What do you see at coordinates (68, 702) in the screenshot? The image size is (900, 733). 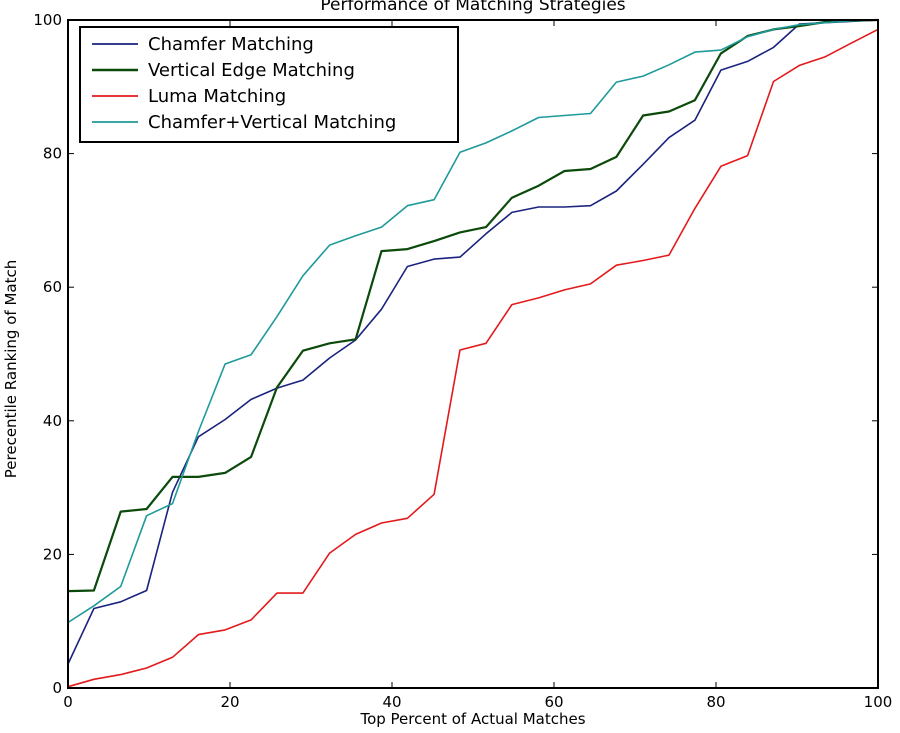 I see `x-tick-label: 0` at bounding box center [68, 702].